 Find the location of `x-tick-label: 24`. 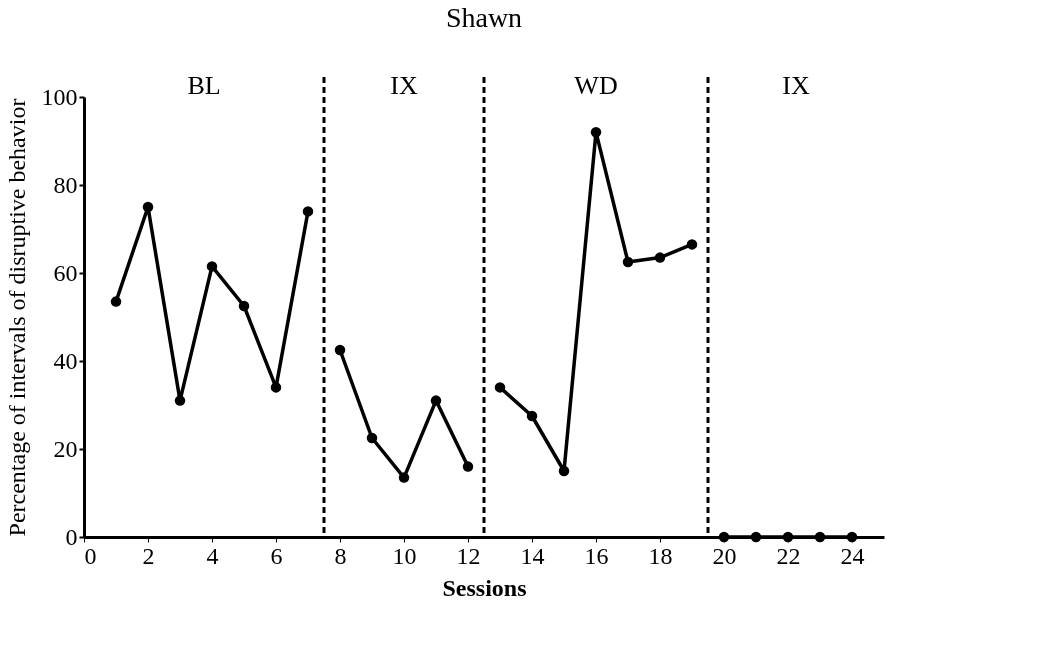

x-tick-label: 24 is located at coordinates (852, 555).